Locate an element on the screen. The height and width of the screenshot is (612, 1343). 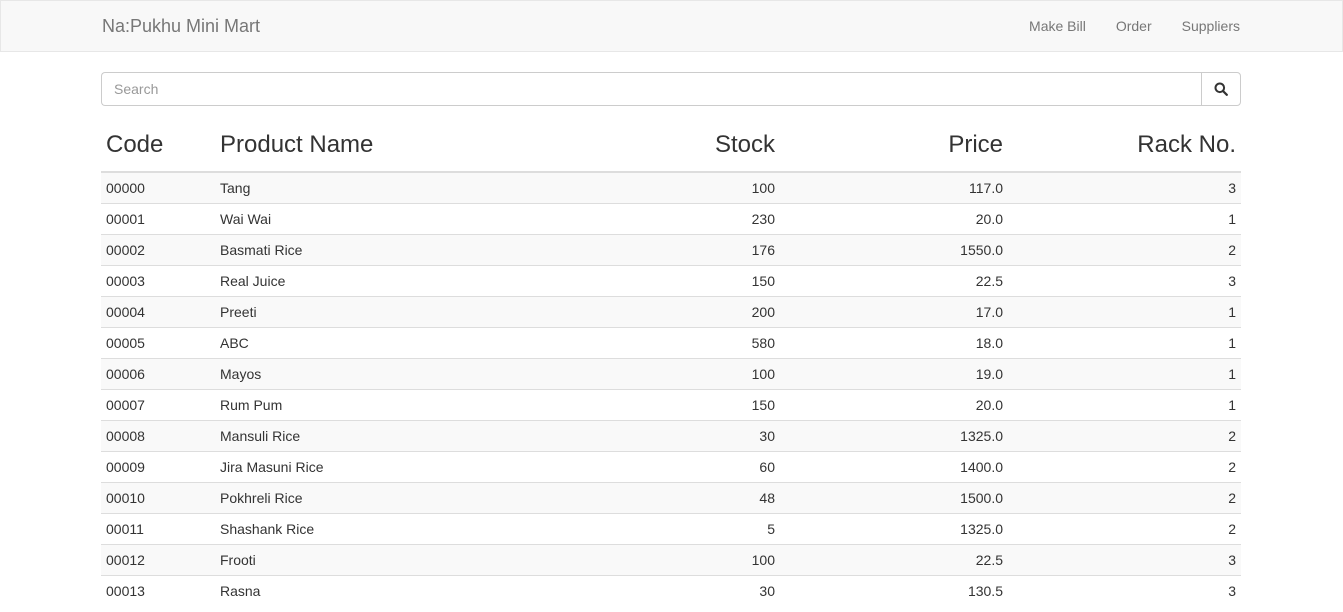
cell-stock: 5 is located at coordinates (667, 528).